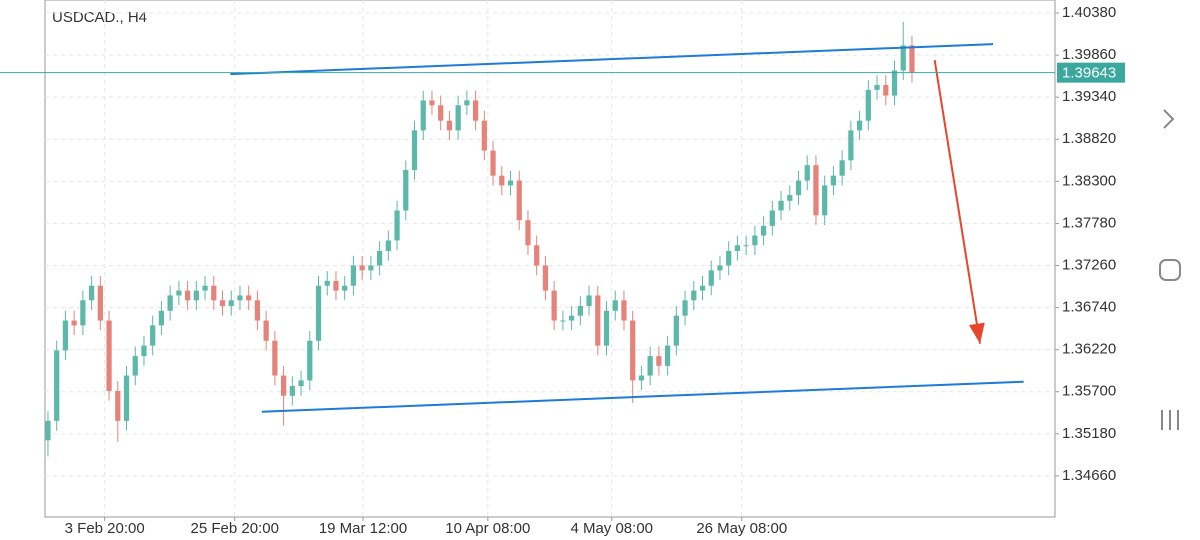 Image resolution: width=1200 pixels, height=540 pixels. Describe the element at coordinates (1089, 222) in the screenshot. I see `y-tick-label: 1.37780` at that location.